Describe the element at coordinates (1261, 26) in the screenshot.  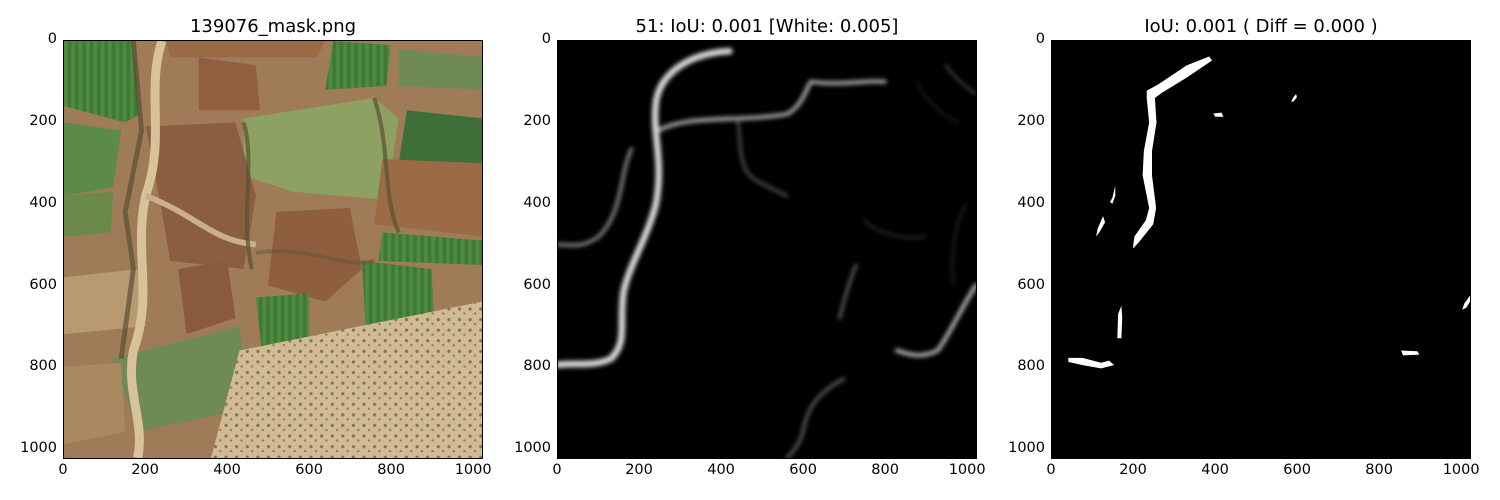
I see `chart-title: IoU: 0.001 ( Diff = 0.000 )` at that location.